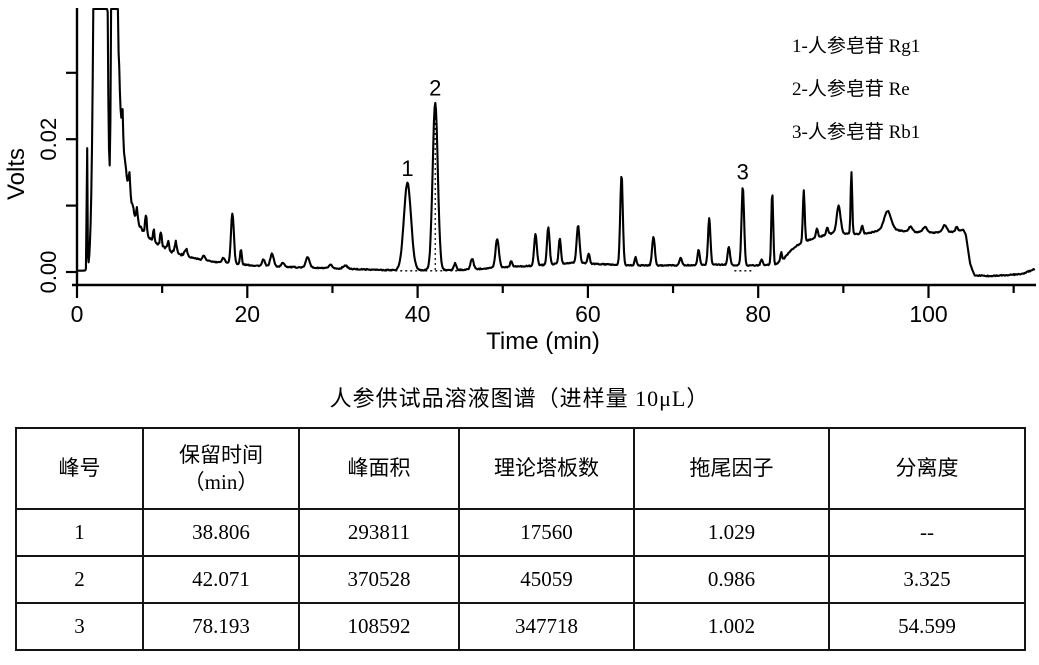 The height and width of the screenshot is (665, 1039). What do you see at coordinates (418, 314) in the screenshot?
I see `x-tick-label: 40` at bounding box center [418, 314].